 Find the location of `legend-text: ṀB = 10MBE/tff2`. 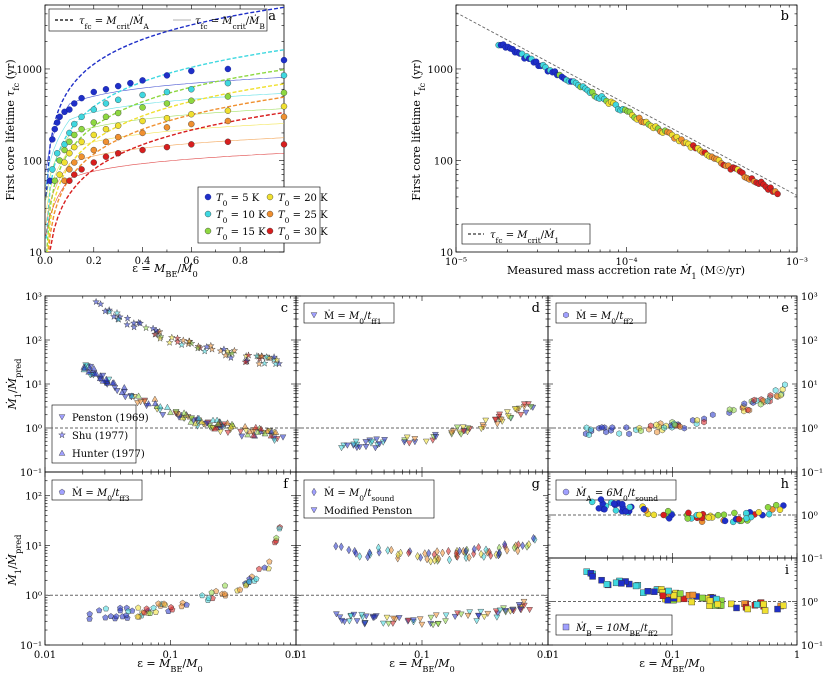

legend-text: ṀB = 10MBE/tff2 is located at coordinates (616, 630).